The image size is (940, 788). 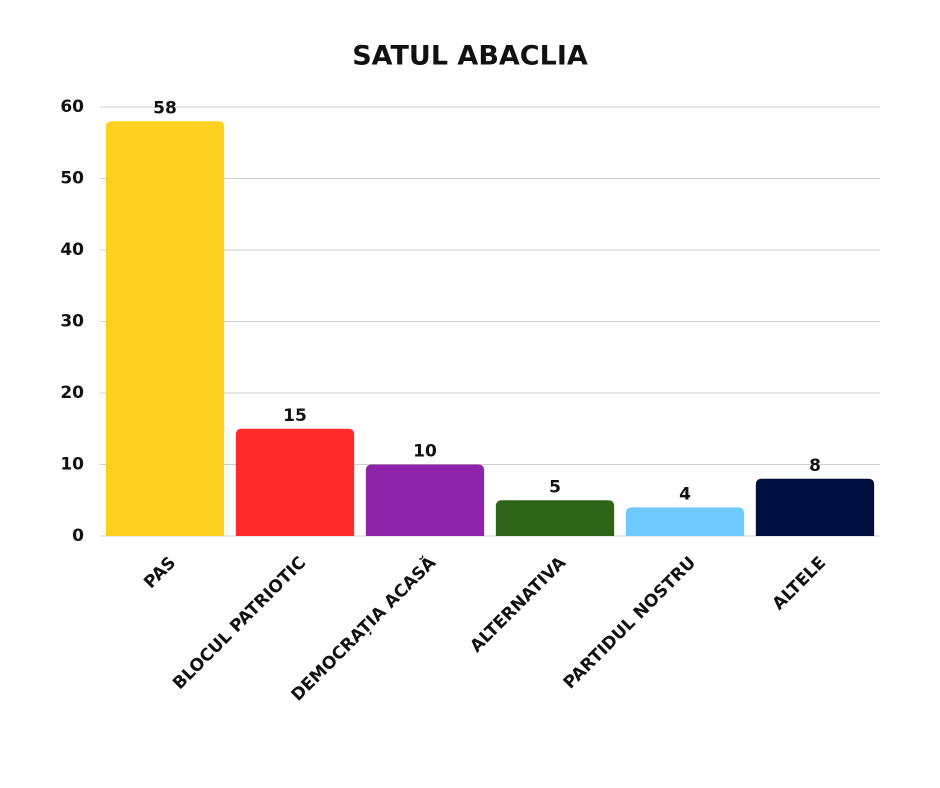 What do you see at coordinates (425, 452) in the screenshot?
I see `data-label: 10` at bounding box center [425, 452].